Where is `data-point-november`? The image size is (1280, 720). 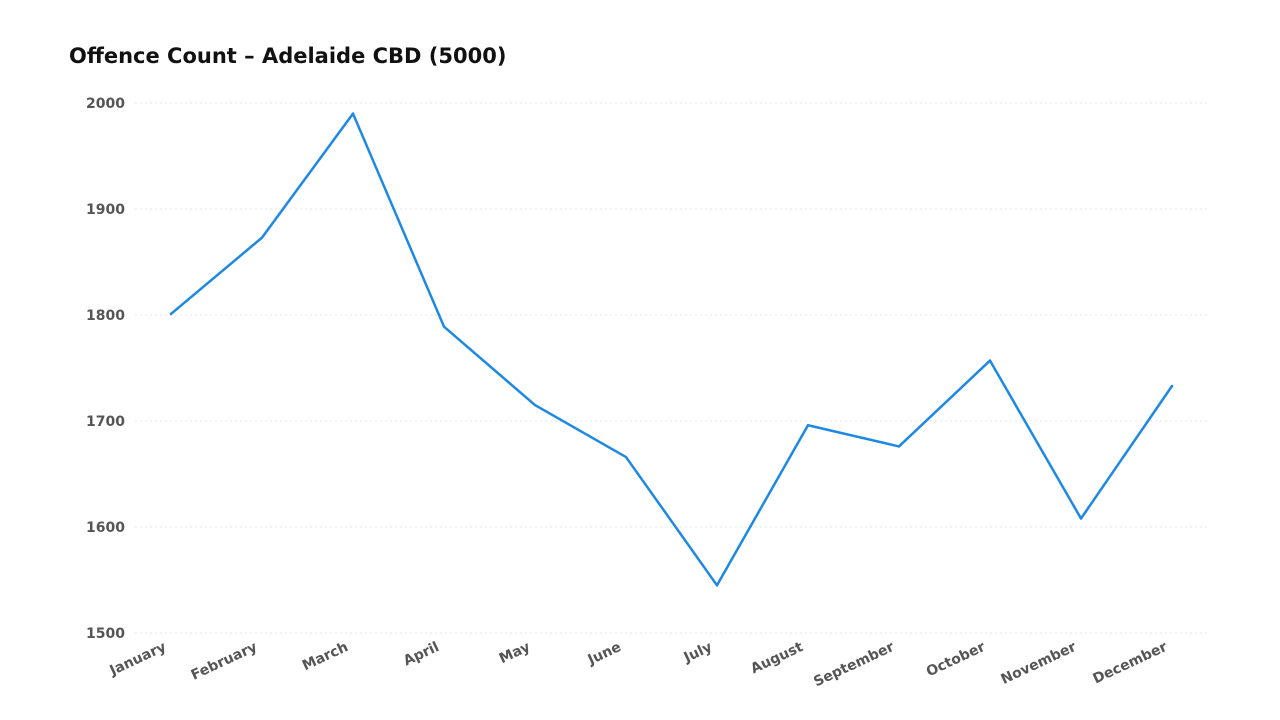
data-point-november is located at coordinates (1081, 518).